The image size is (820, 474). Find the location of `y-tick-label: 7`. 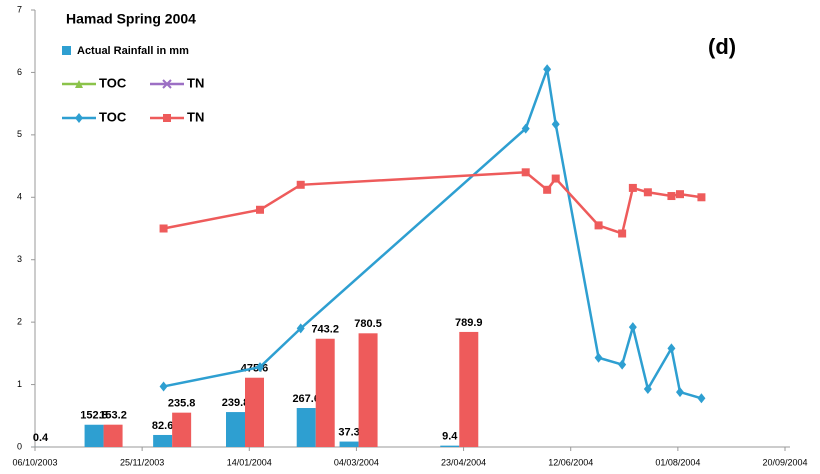

y-tick-label: 7 is located at coordinates (19, 9).